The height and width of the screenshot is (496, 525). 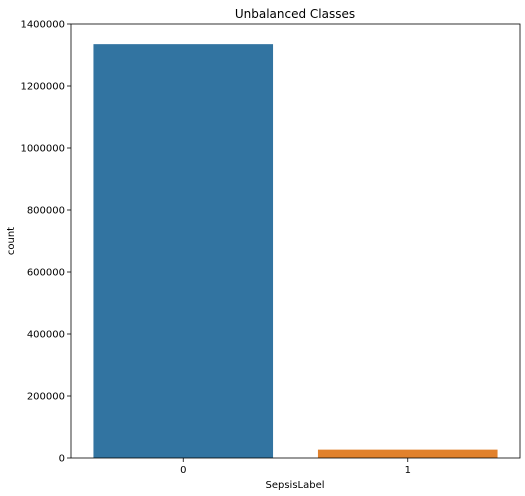 I want to click on y-tick-label: 1200000, so click(x=42, y=87).